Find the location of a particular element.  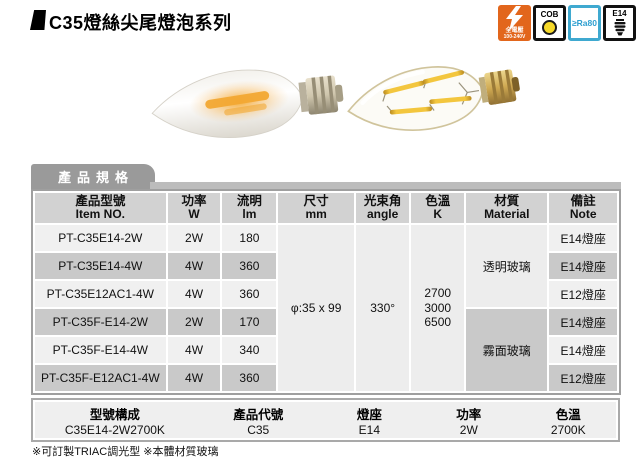

table-row: PT-C35F-E14-4W 4W 340 E14燈座 is located at coordinates (326, 350).